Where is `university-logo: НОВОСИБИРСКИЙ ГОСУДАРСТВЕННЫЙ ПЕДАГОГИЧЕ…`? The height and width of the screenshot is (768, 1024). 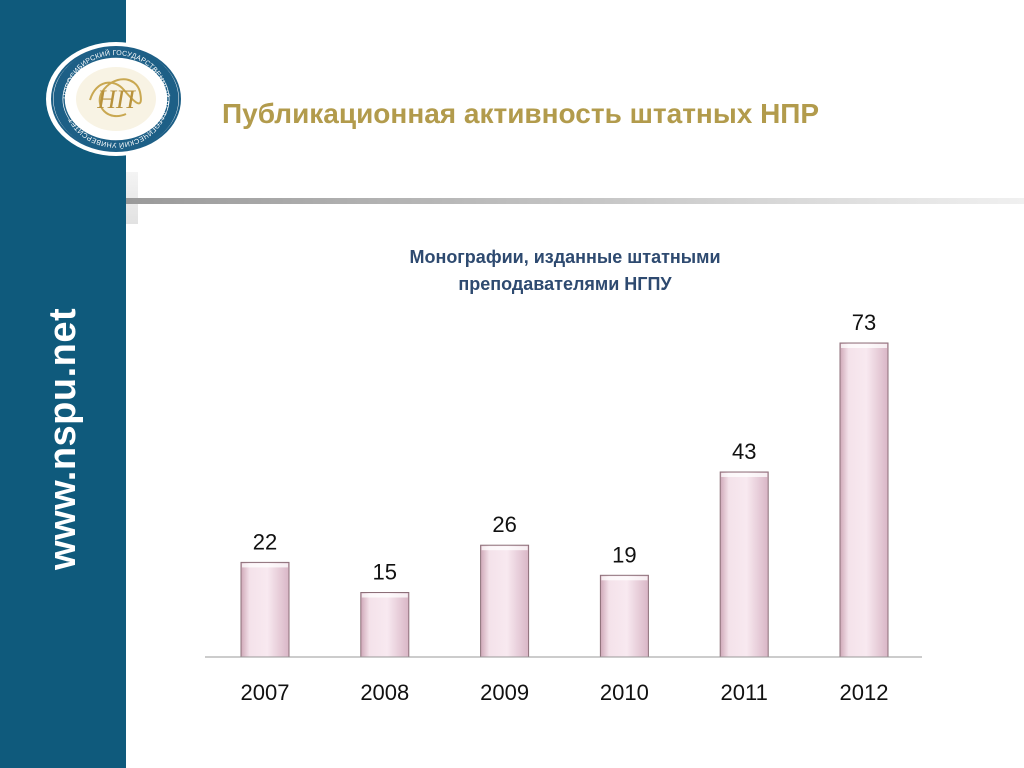 university-logo: НОВОСИБИРСКИЙ ГОСУДАРСТВЕННЫЙ ПЕДАГОГИЧЕ… is located at coordinates (116, 99).